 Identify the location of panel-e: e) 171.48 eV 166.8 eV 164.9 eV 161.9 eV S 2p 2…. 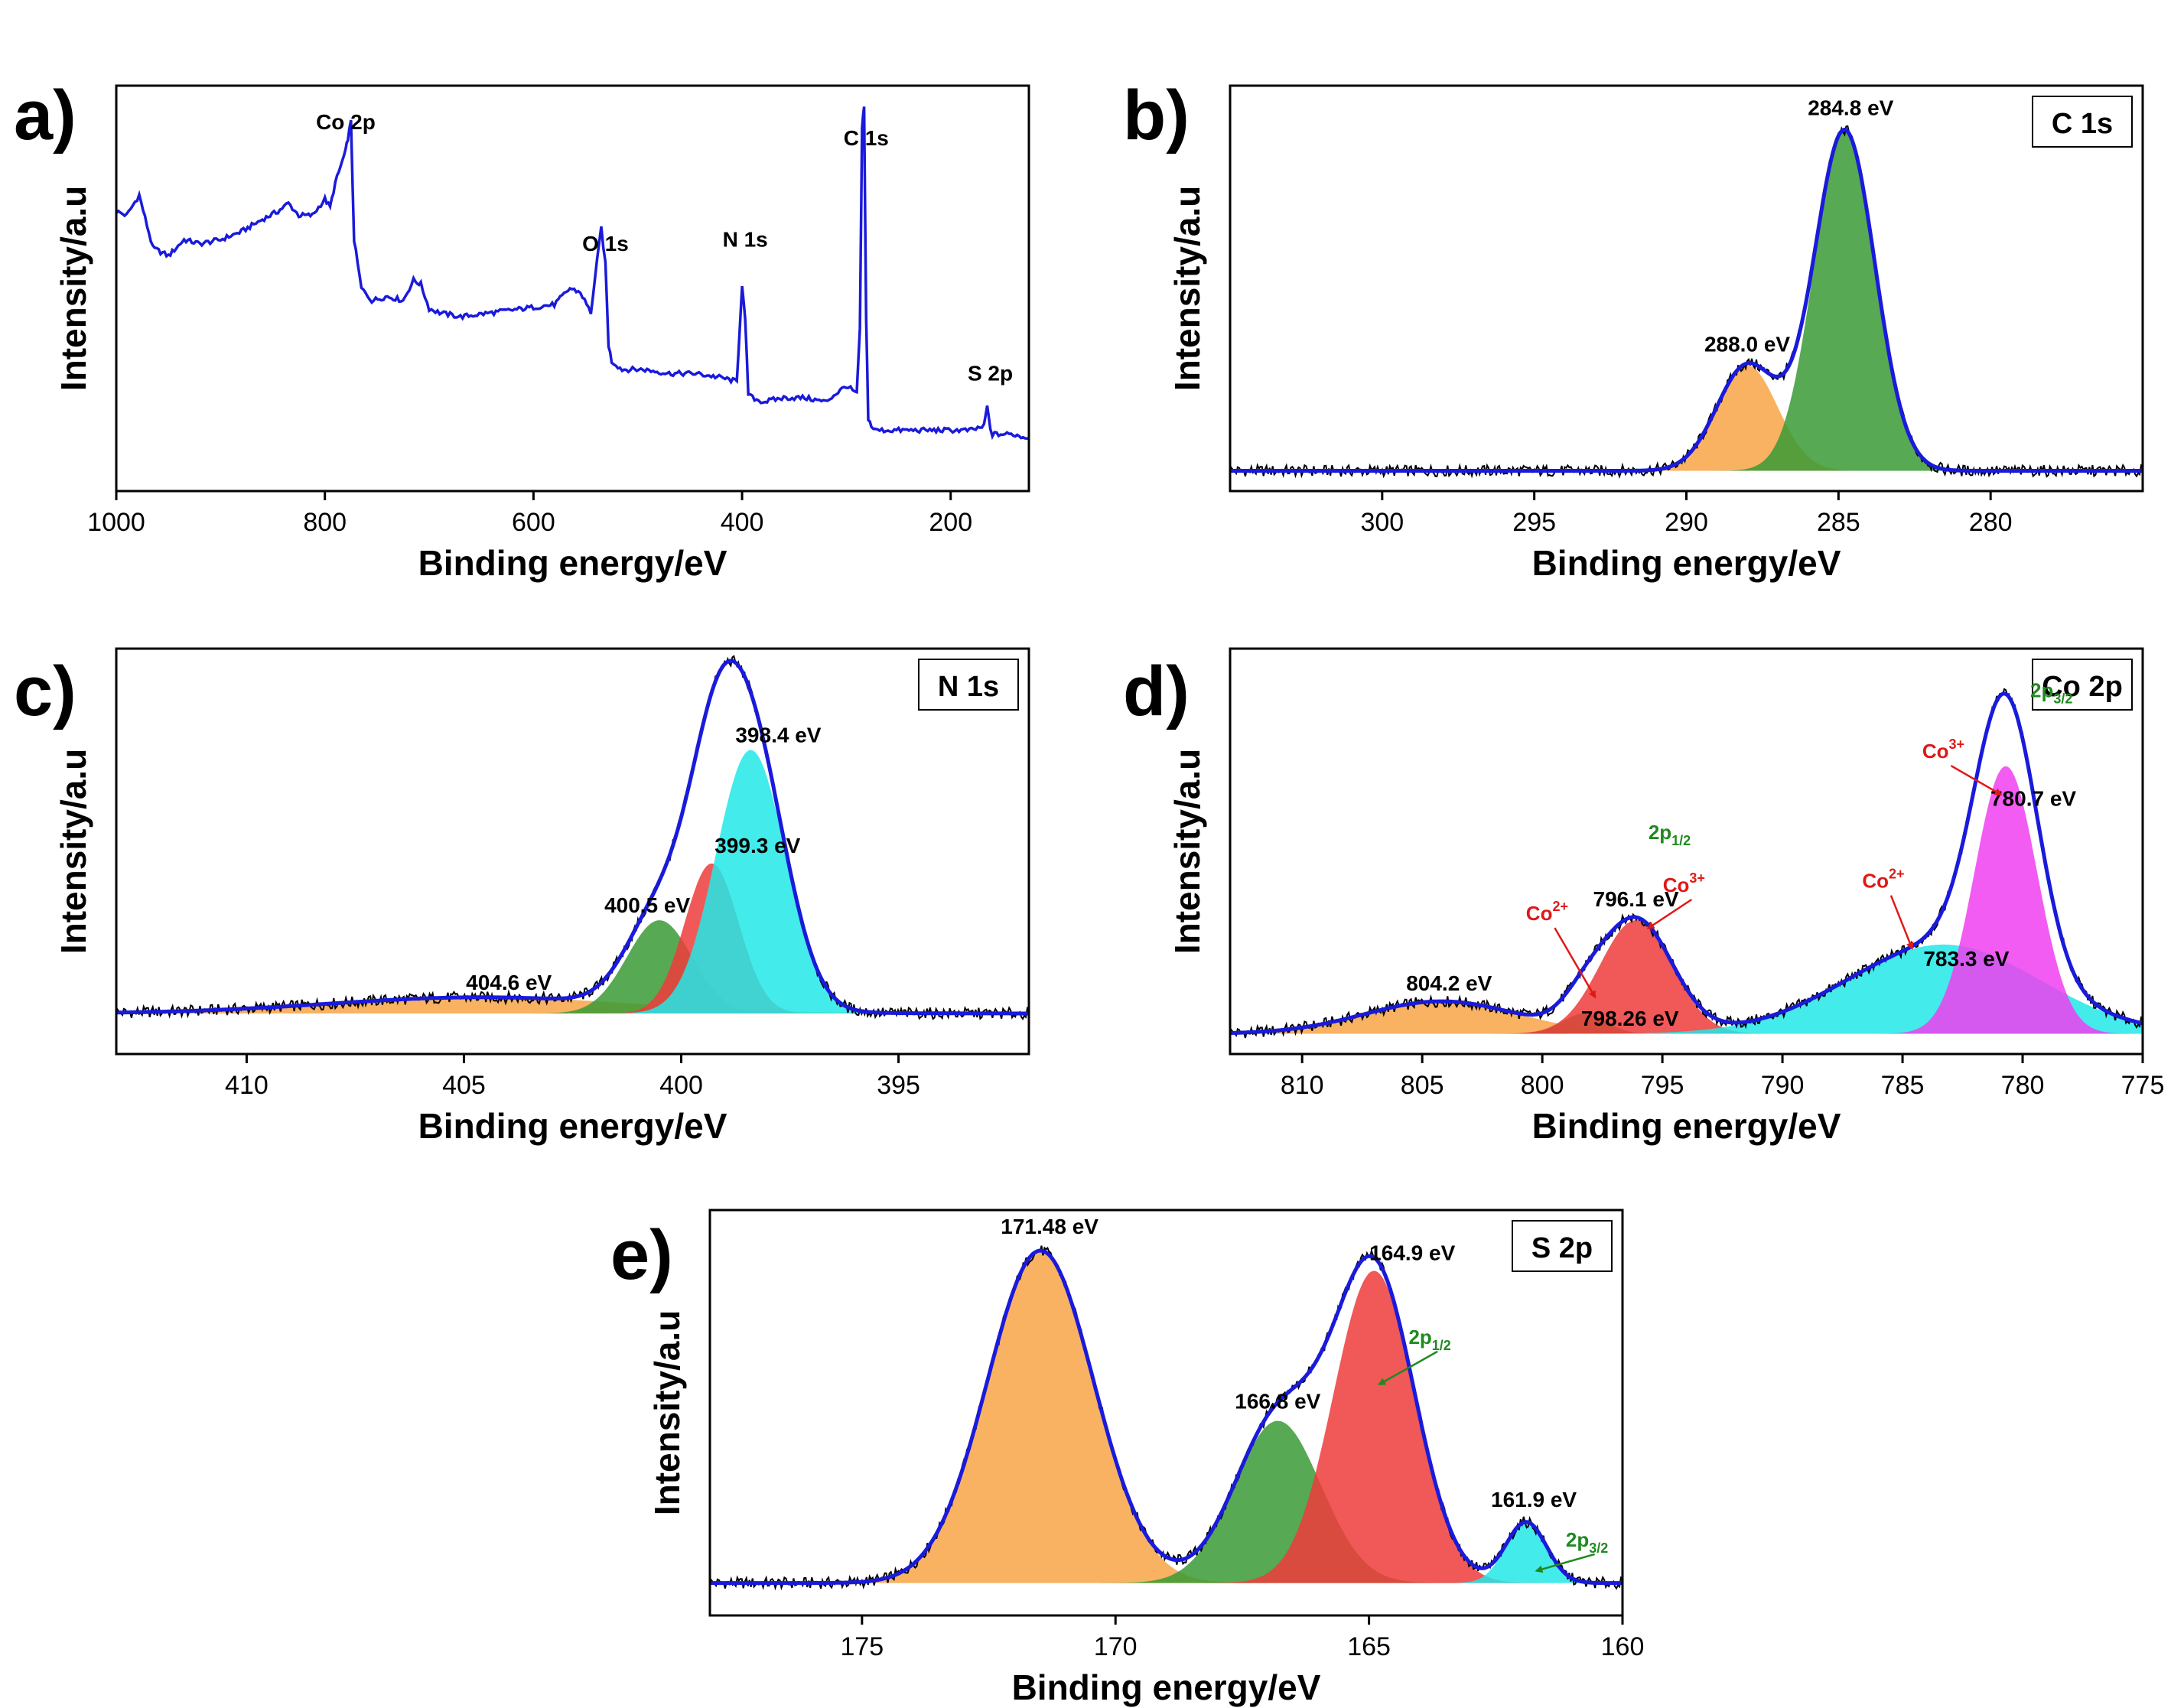
(1127, 1458).